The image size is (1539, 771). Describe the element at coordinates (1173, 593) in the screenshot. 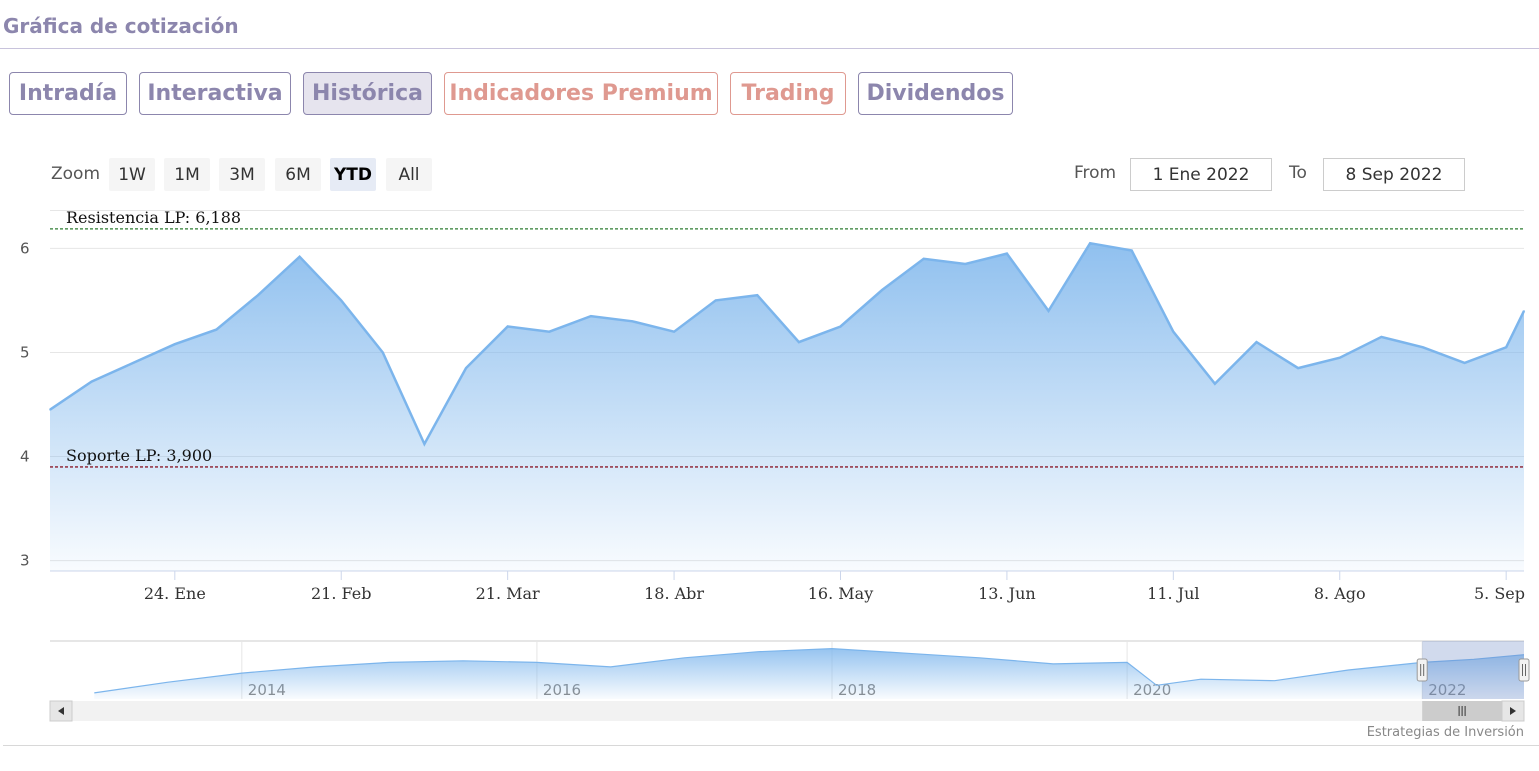

I see `x-tick-label: 11. Jul` at that location.